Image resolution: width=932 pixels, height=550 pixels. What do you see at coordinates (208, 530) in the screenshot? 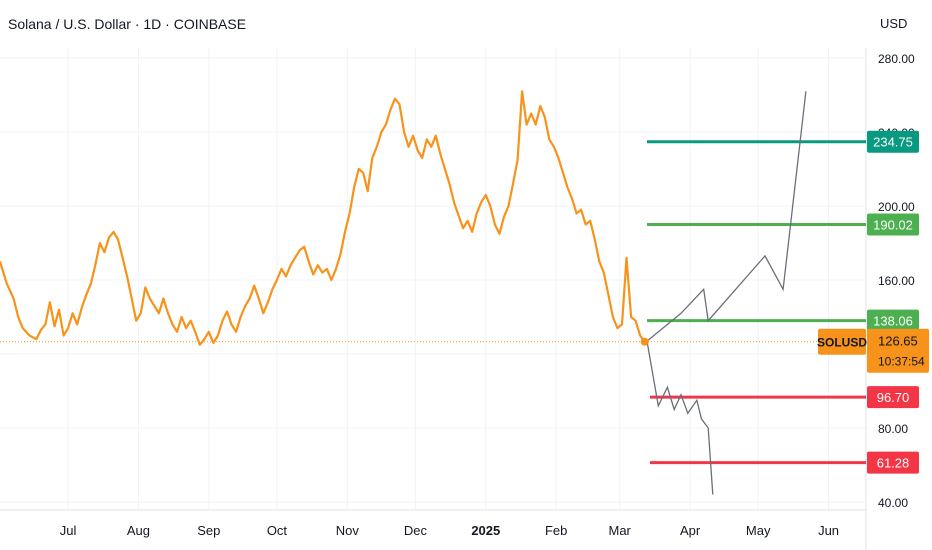
I see `x-tick-label: Sep` at bounding box center [208, 530].